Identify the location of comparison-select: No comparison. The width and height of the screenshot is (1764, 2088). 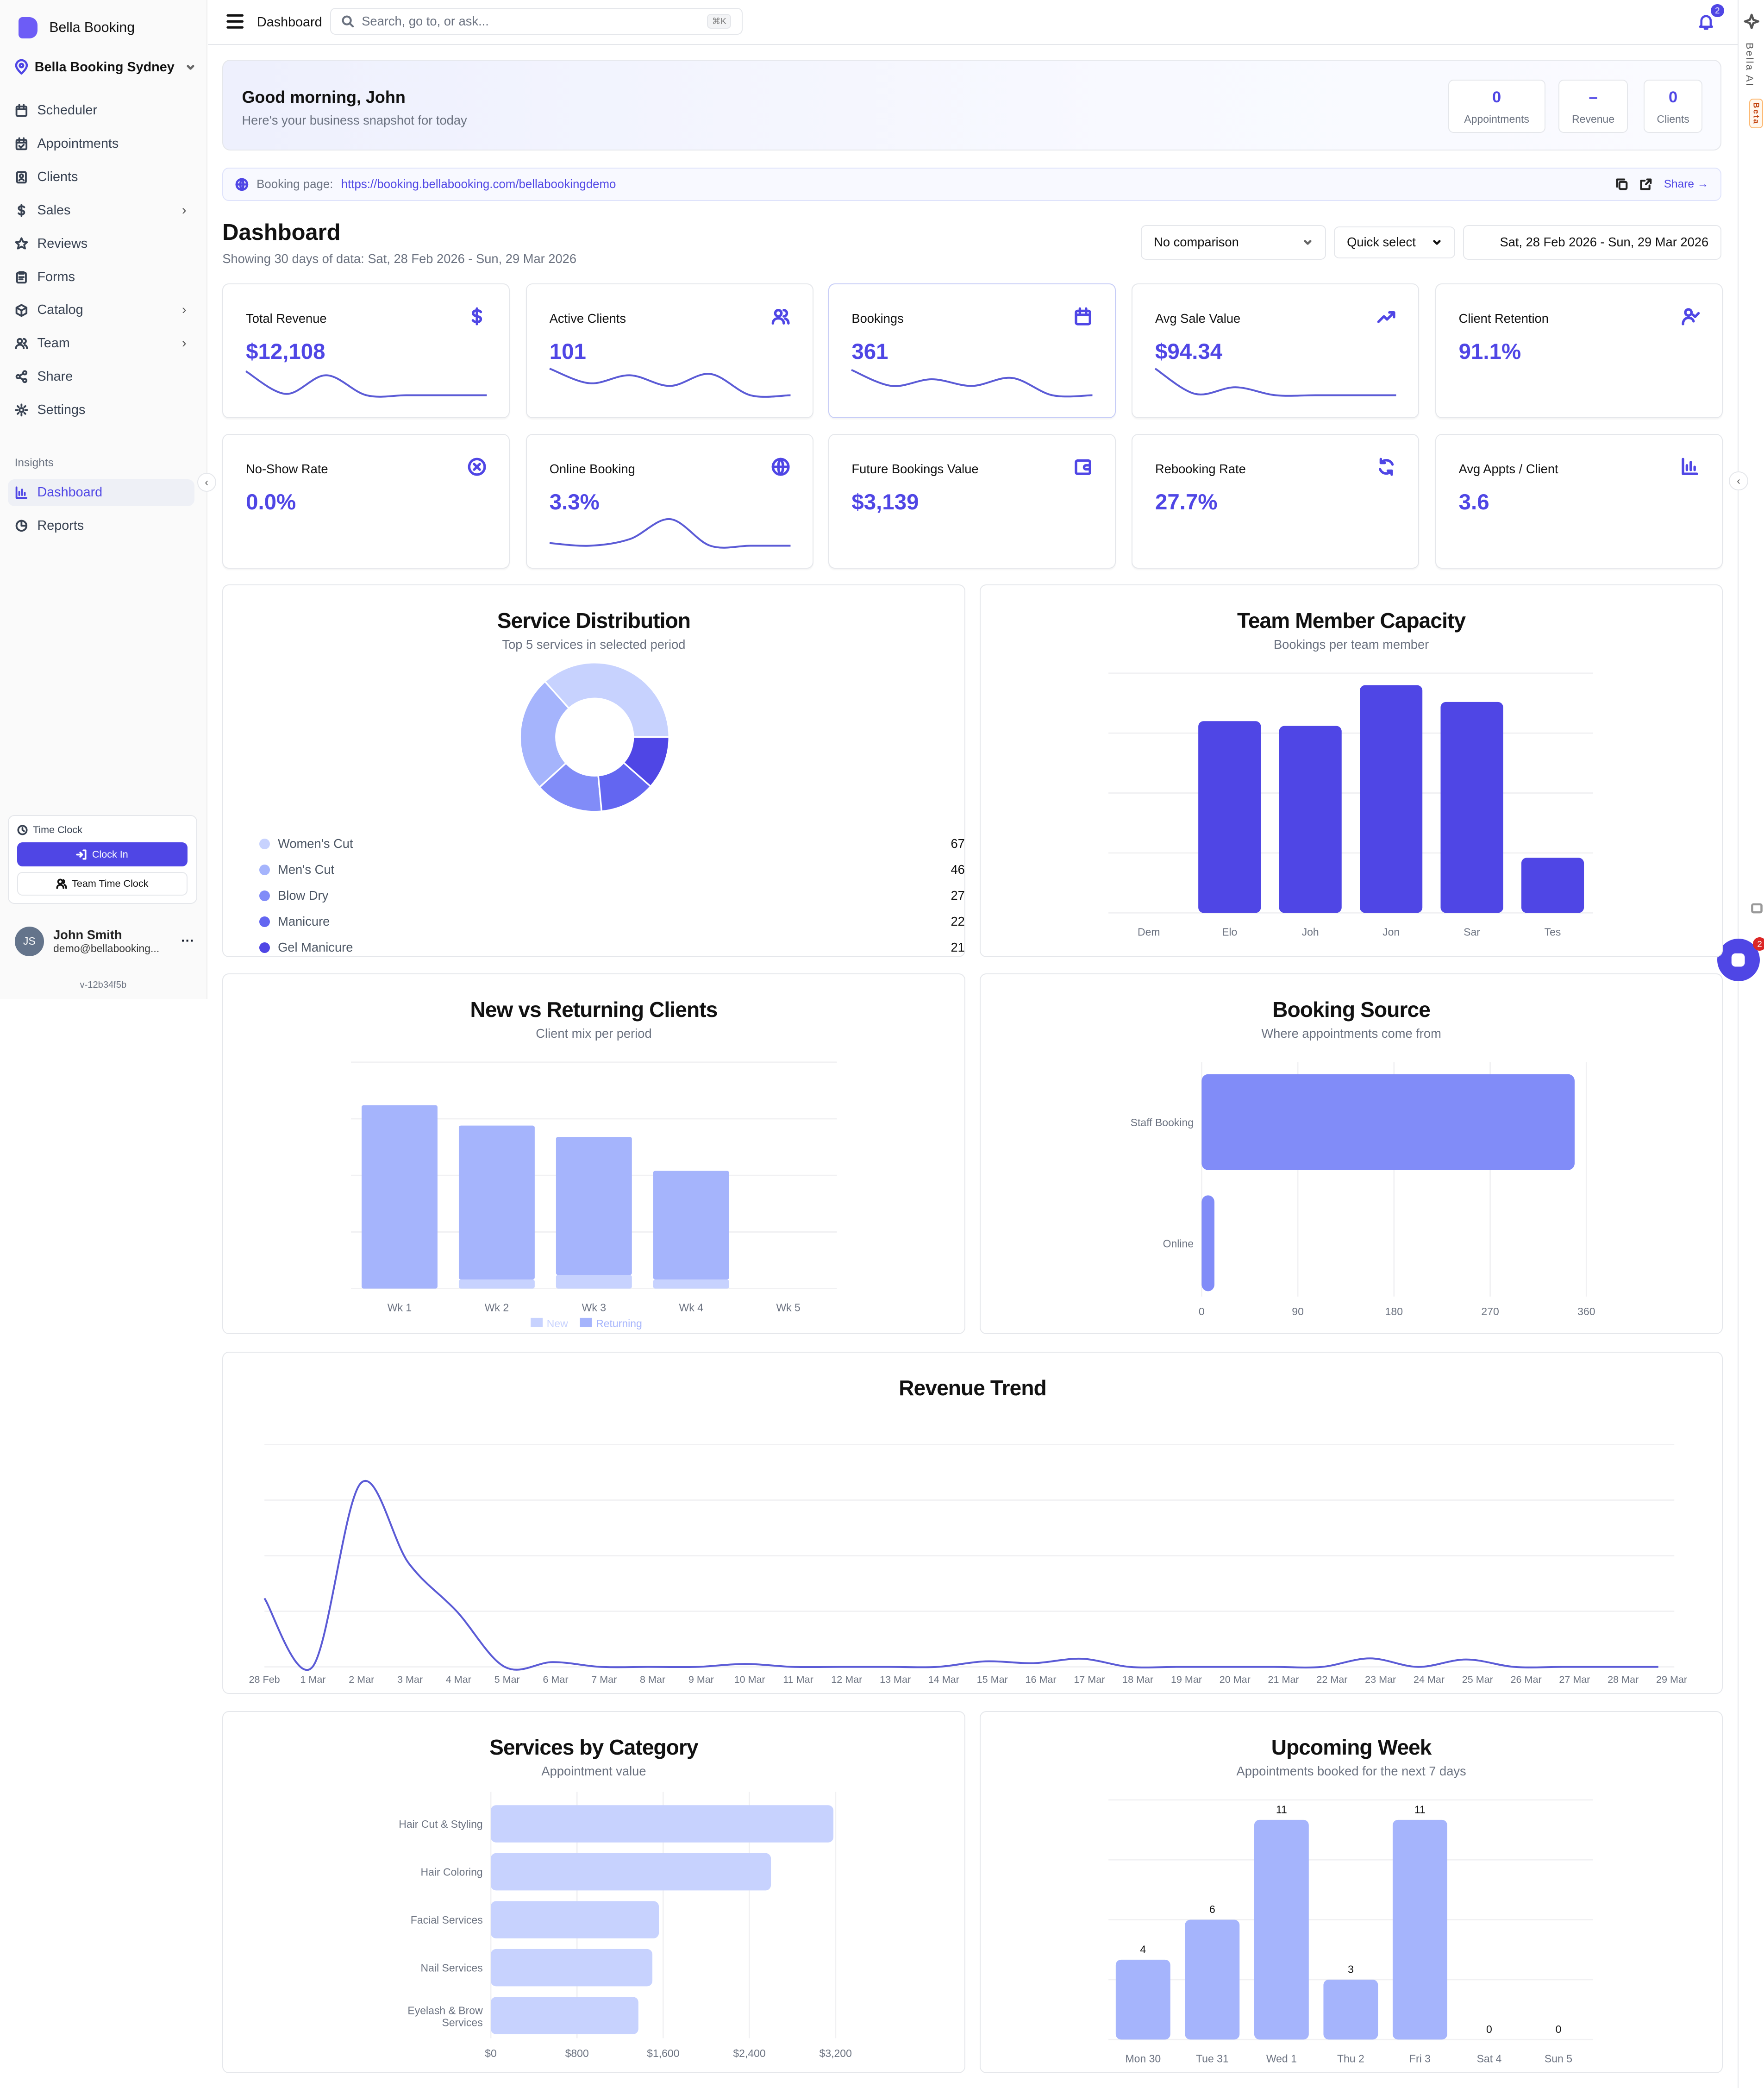
(1234, 242).